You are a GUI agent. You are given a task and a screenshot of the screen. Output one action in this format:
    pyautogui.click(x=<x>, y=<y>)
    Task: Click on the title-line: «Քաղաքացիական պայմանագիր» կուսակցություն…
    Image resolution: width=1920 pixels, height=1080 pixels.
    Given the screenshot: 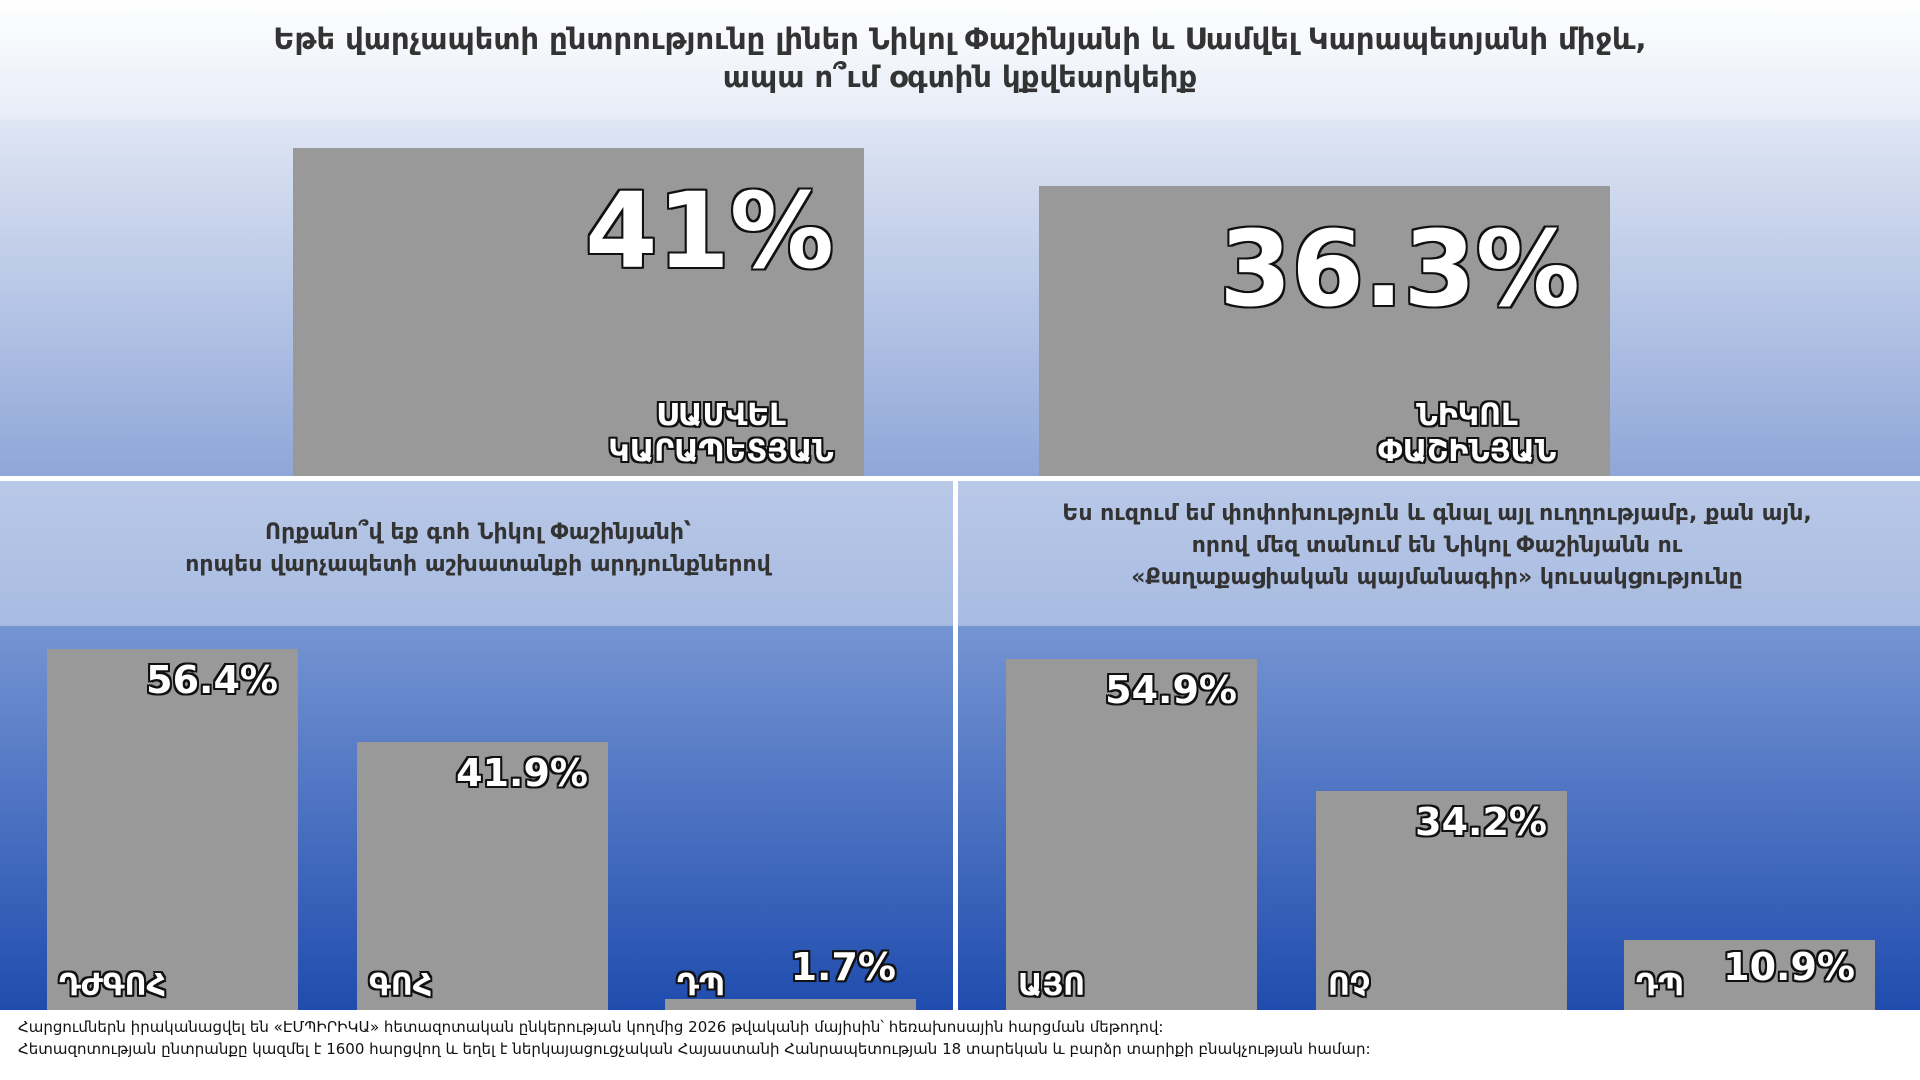 What is the action you would take?
    pyautogui.click(x=1437, y=577)
    